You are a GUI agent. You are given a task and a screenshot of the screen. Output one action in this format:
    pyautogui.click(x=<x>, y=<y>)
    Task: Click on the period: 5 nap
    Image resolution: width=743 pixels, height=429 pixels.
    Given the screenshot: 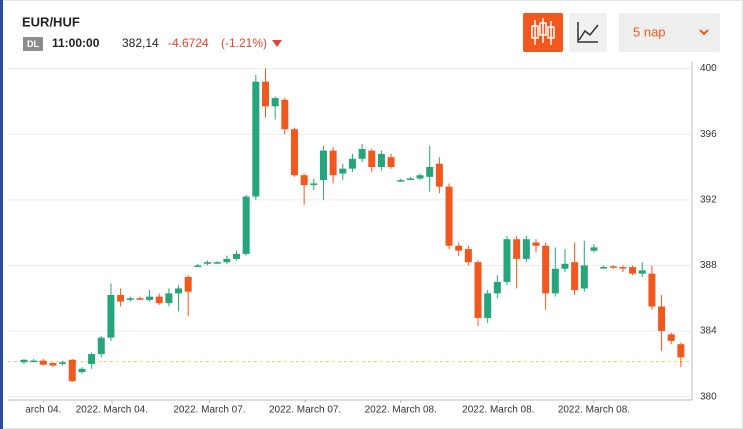 What is the action you would take?
    pyautogui.click(x=649, y=31)
    